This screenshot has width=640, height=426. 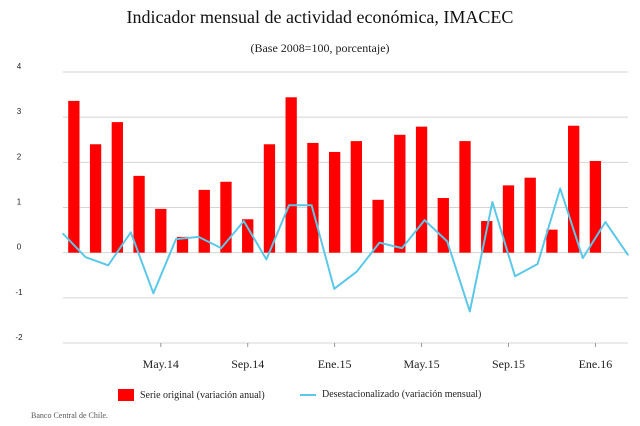 I want to click on point-Jul.15, so click(x=470, y=311).